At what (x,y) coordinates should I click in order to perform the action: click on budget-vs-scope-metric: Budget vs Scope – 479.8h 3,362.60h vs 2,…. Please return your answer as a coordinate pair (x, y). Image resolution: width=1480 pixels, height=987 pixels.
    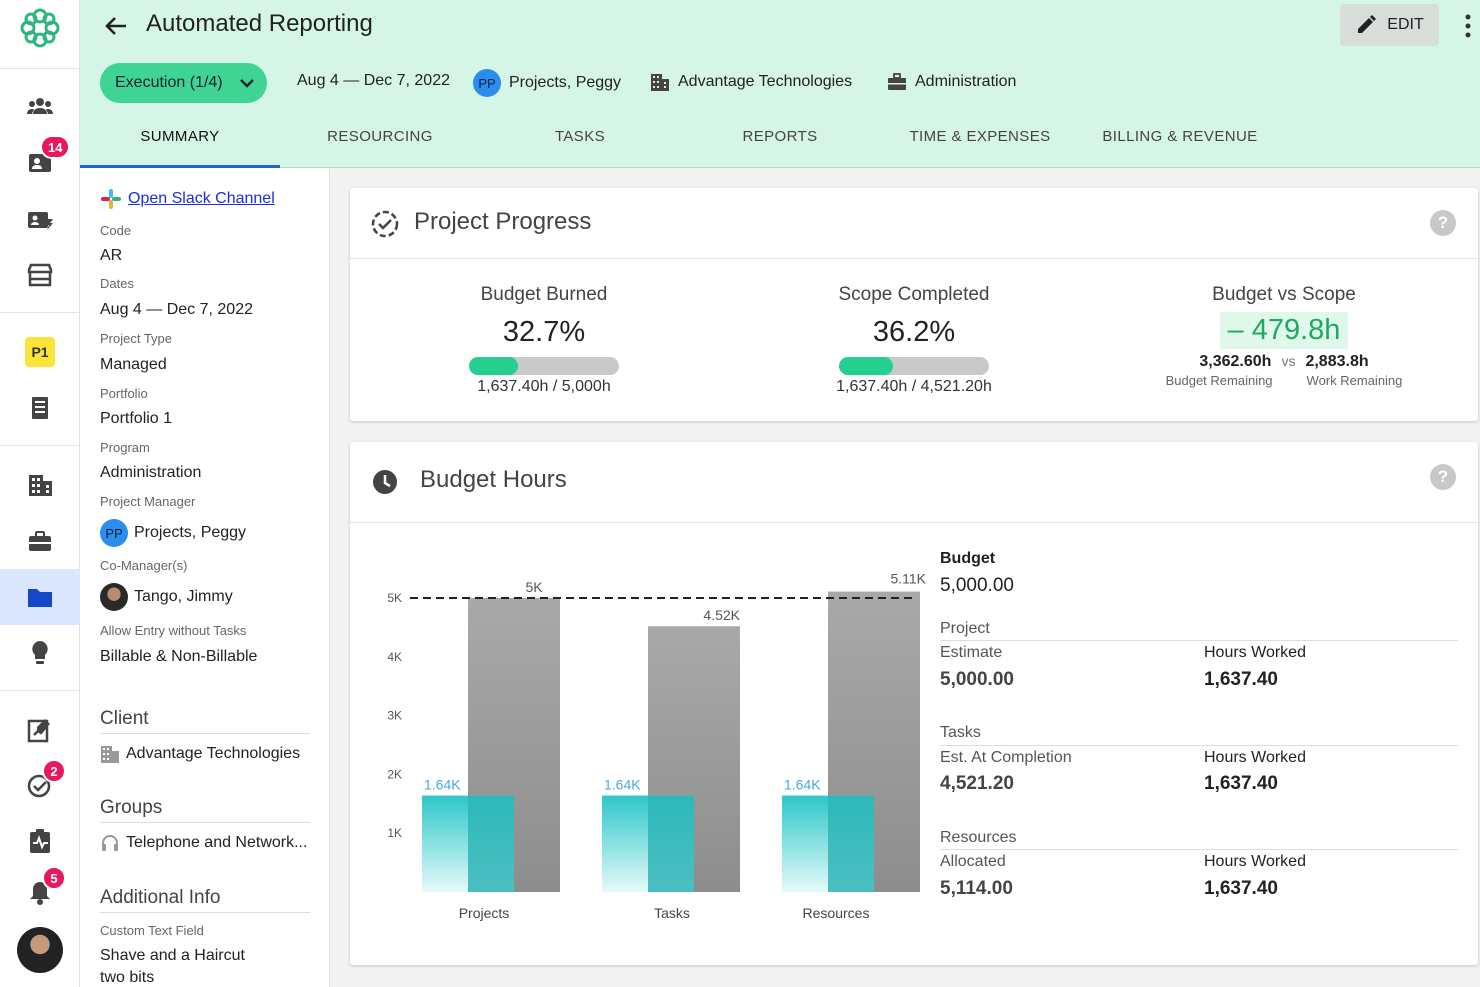
    Looking at the image, I should click on (1284, 336).